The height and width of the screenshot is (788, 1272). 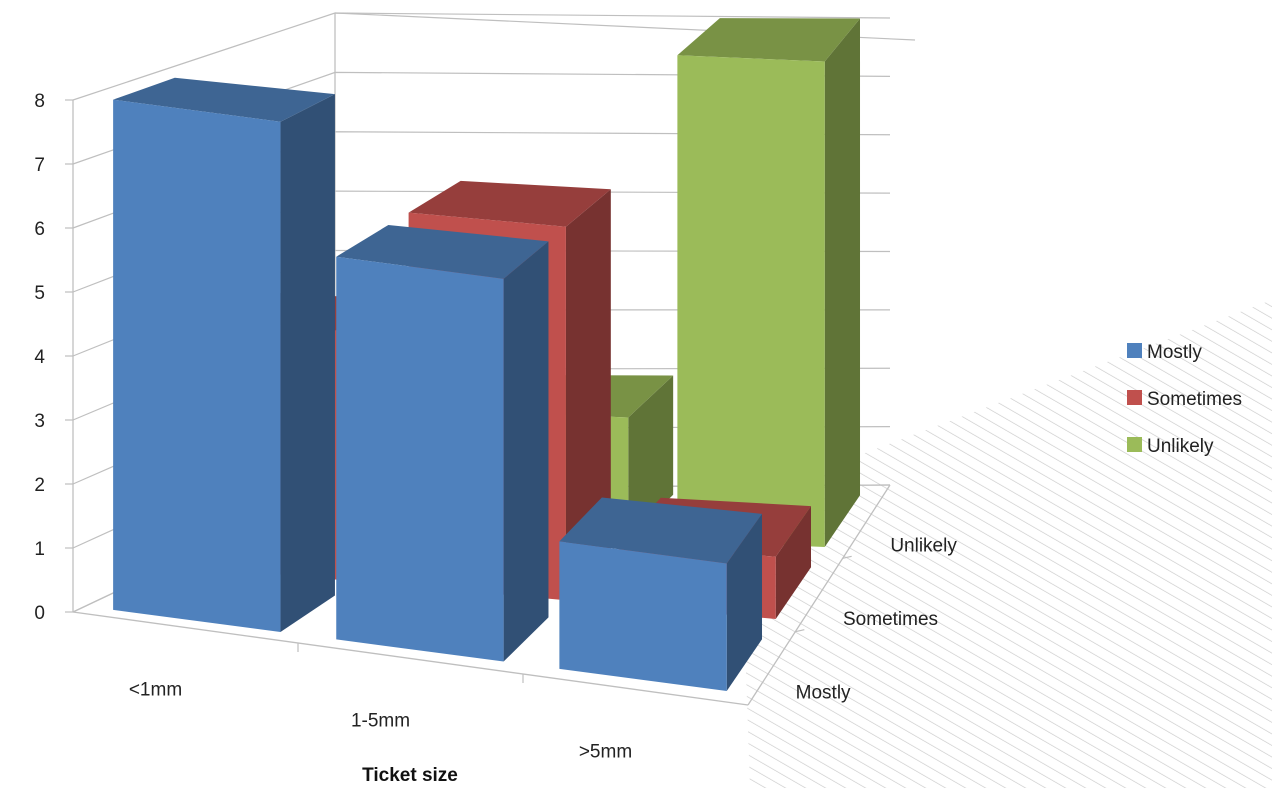 I want to click on y-tick-label: 2, so click(x=39, y=485).